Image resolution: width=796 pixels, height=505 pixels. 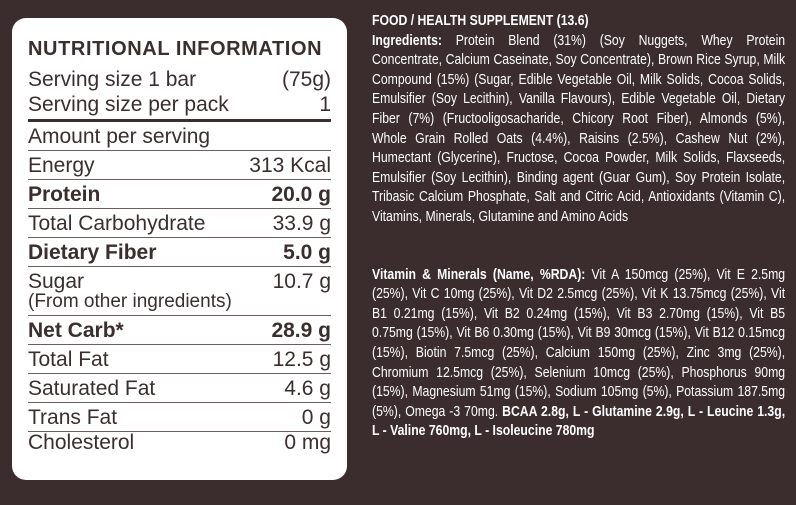 What do you see at coordinates (175, 49) in the screenshot?
I see `nutrition-title: NUTRITIONAL INFORMATION` at bounding box center [175, 49].